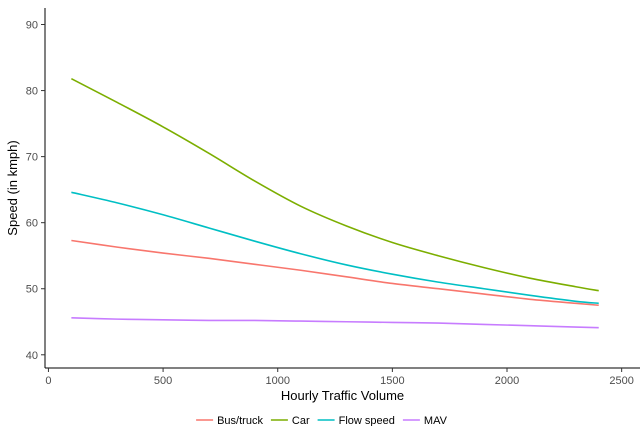 The height and width of the screenshot is (426, 643). I want to click on x-axis: 0 500 1000 1500 2000 2500, so click(342, 377).